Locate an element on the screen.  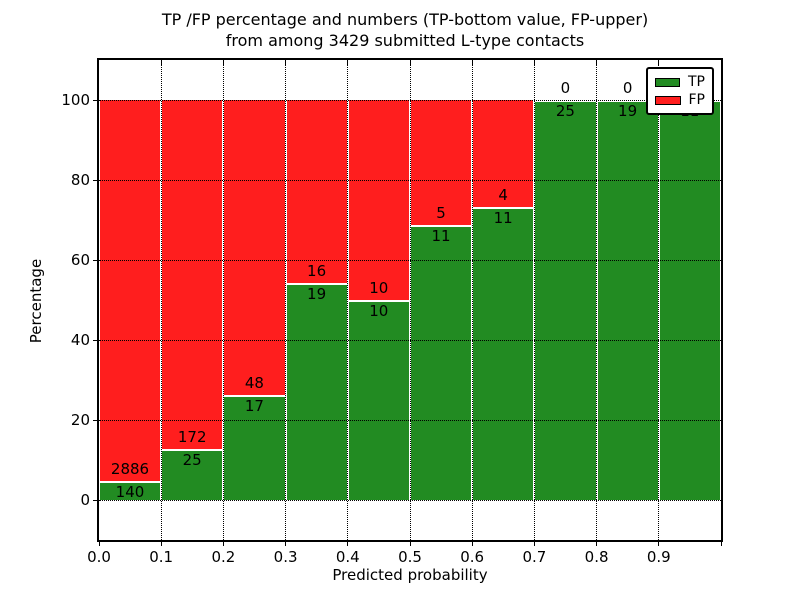
bar-label-tp: 11 is located at coordinates (503, 217).